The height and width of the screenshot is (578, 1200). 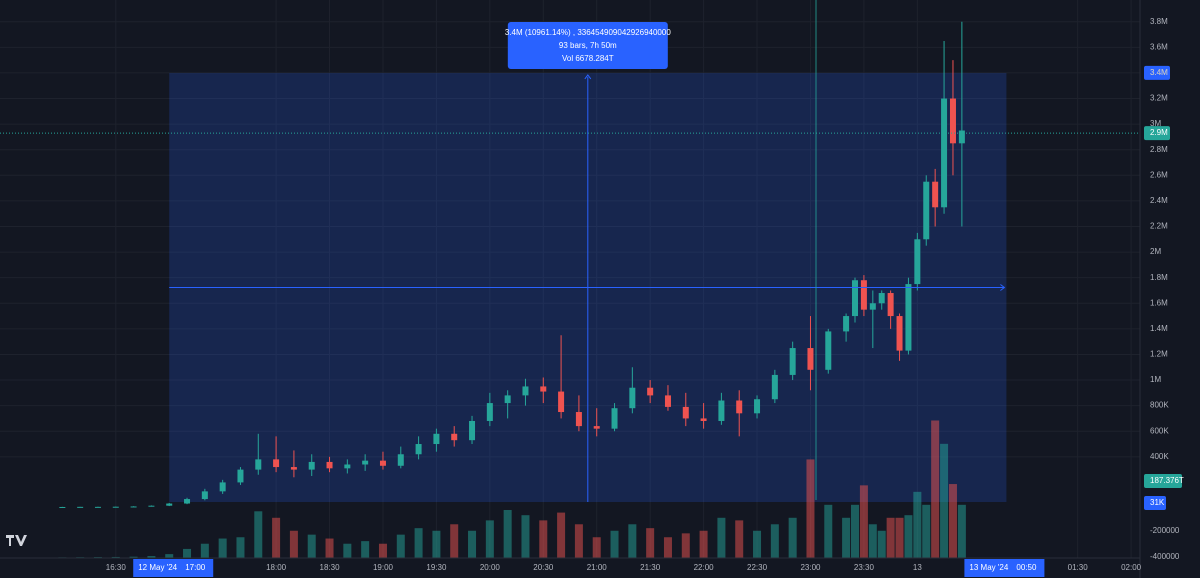 I want to click on time-range-date: 13 May '24, so click(x=988, y=567).